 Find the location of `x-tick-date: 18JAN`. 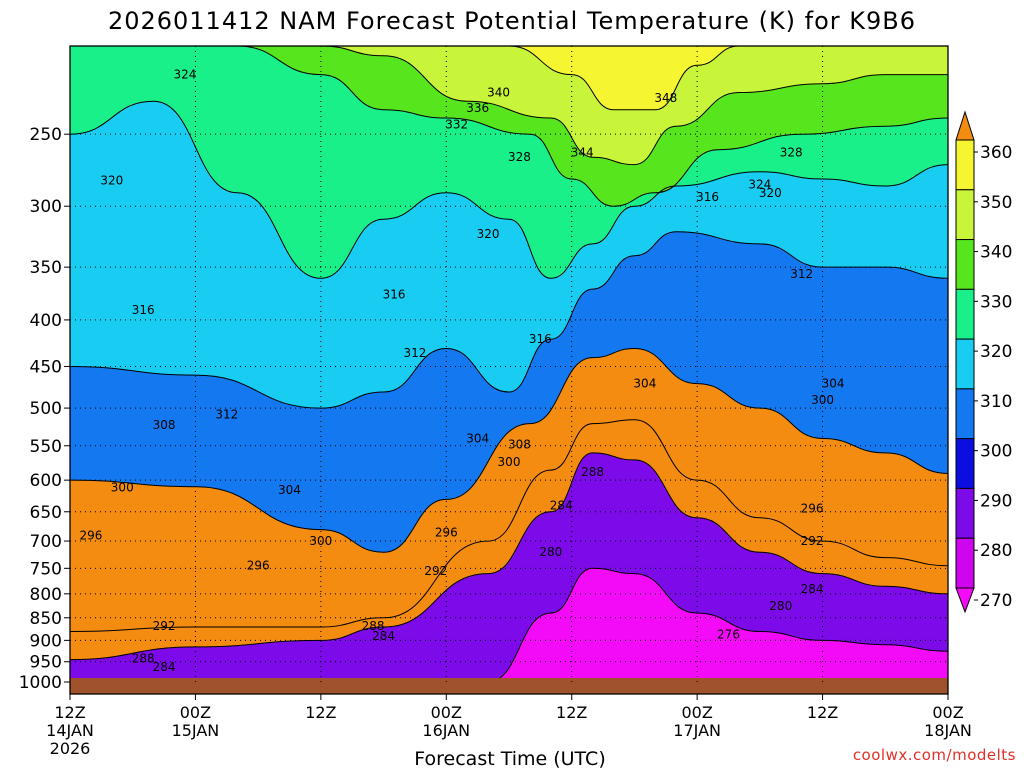

x-tick-date: 18JAN is located at coordinates (948, 730).